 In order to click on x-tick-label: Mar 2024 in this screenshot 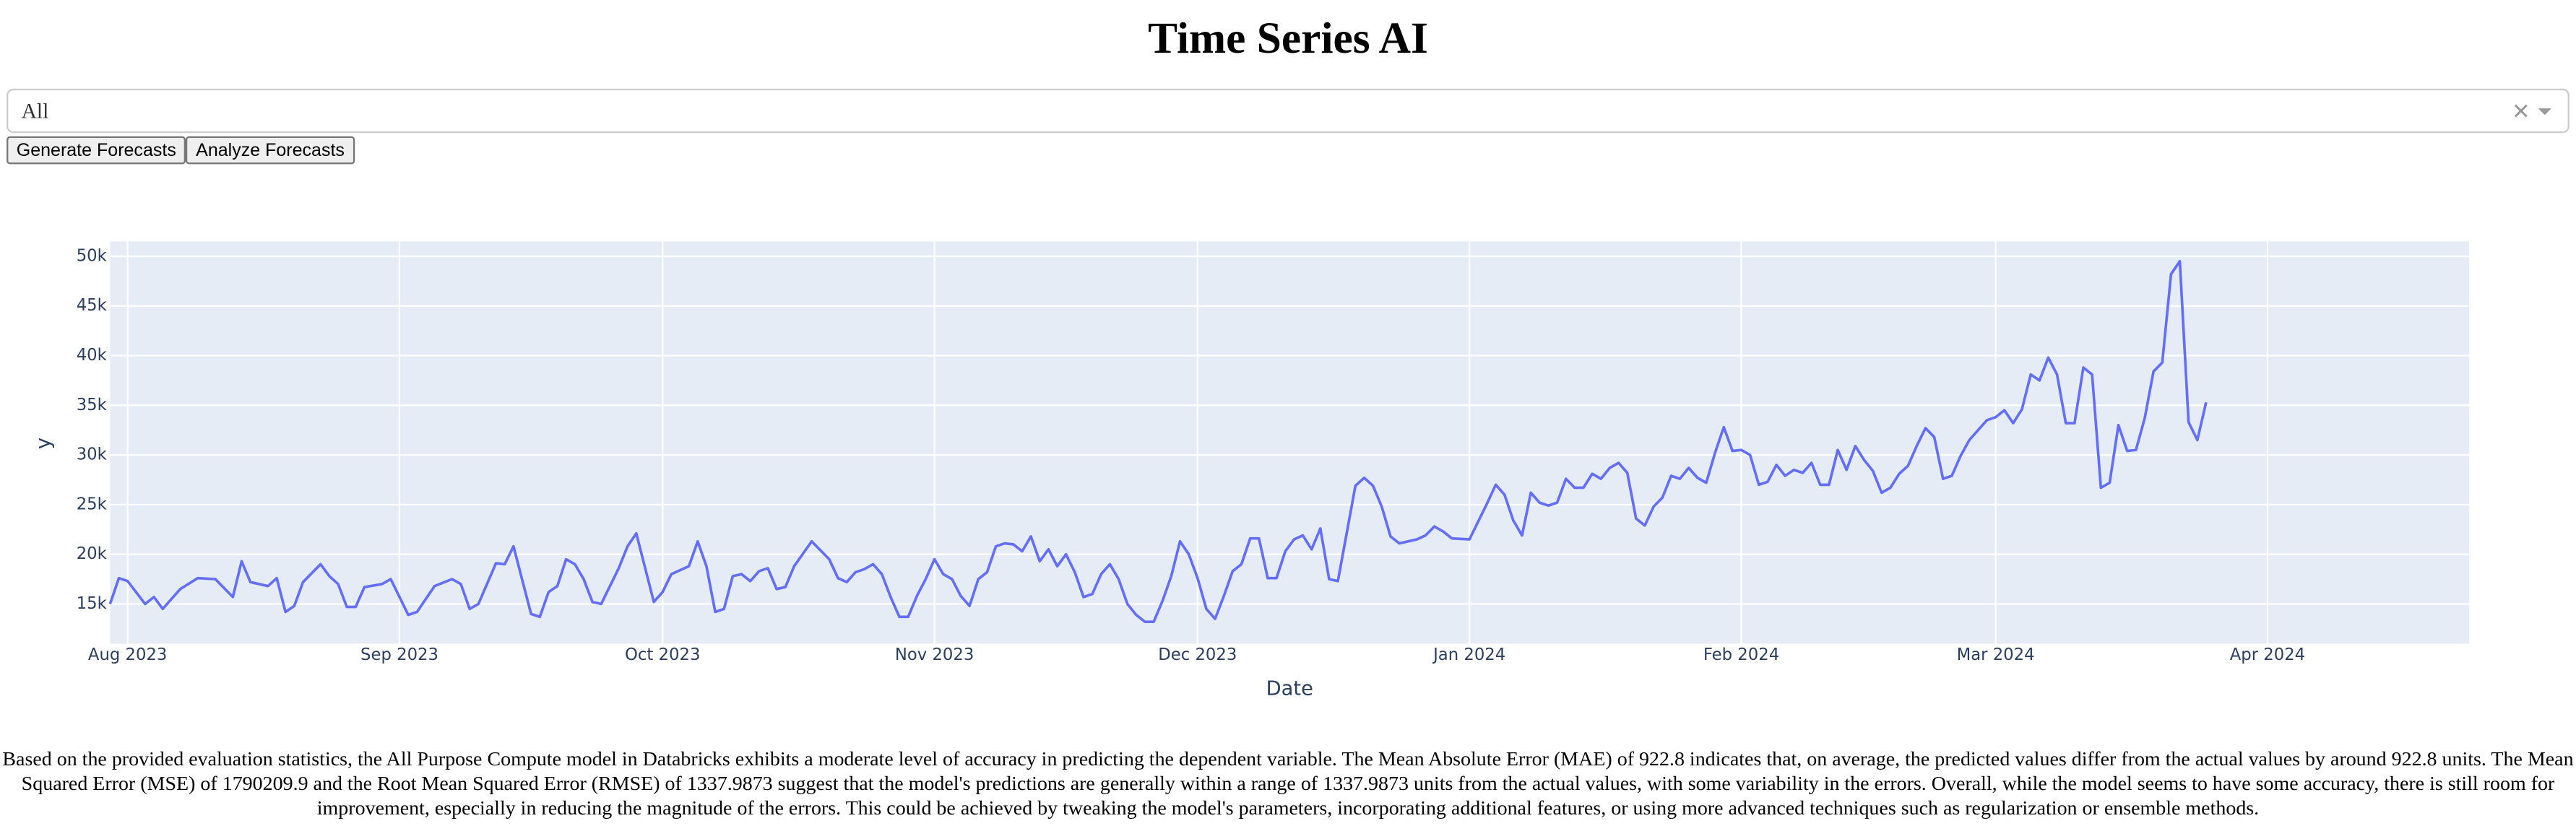, I will do `click(1996, 654)`.